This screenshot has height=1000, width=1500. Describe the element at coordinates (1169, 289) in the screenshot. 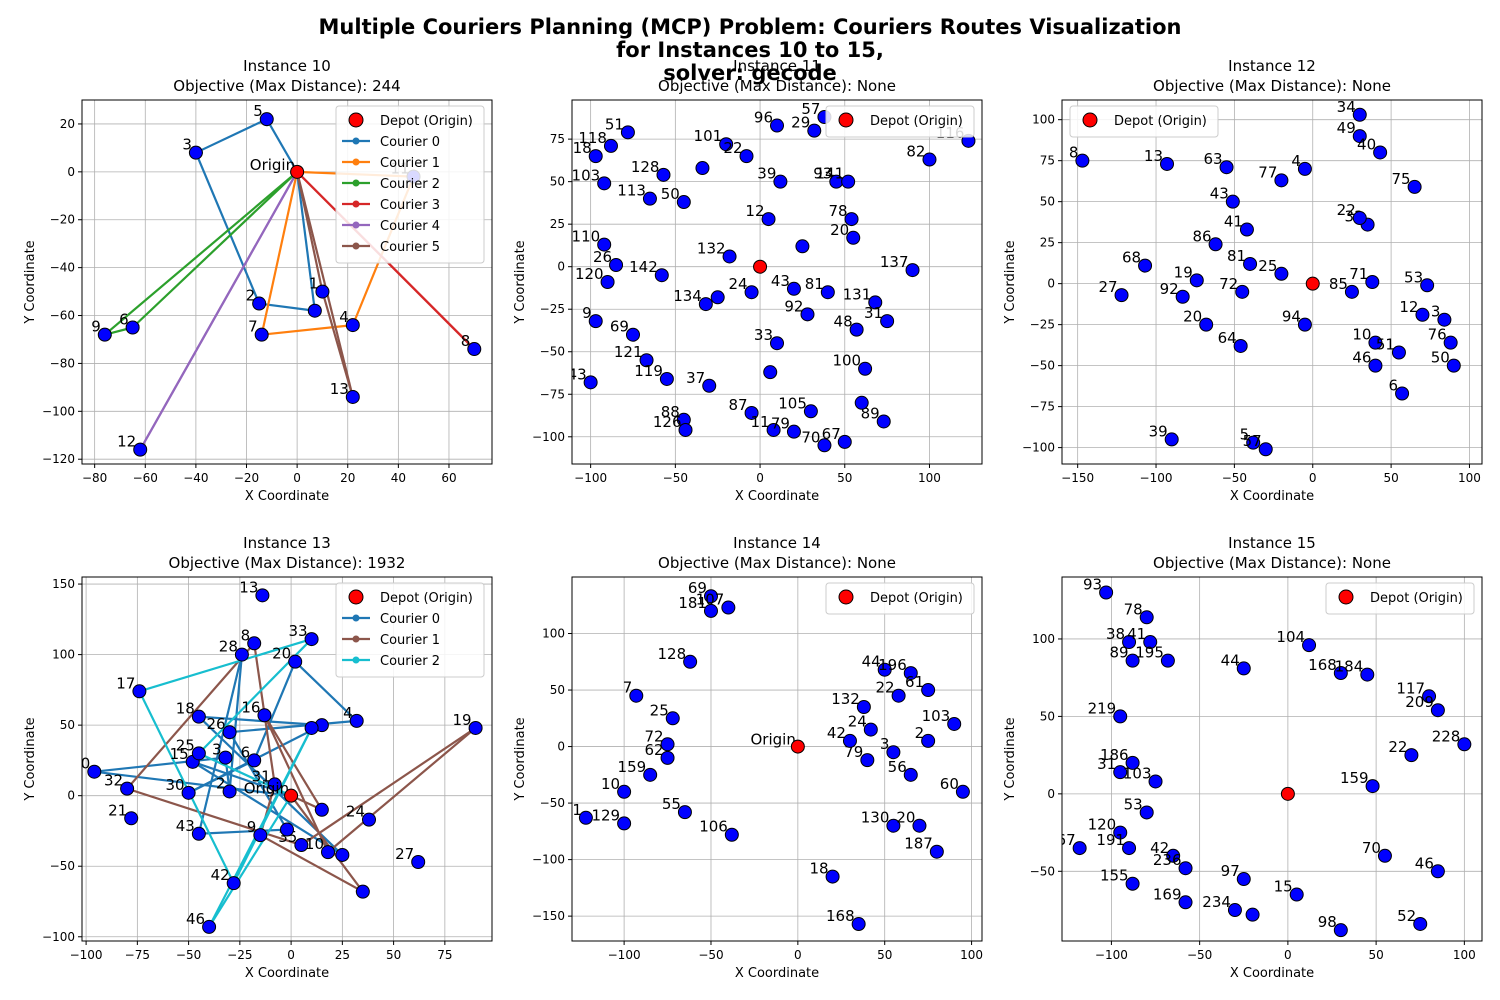

I see `customer-label: 92` at that location.